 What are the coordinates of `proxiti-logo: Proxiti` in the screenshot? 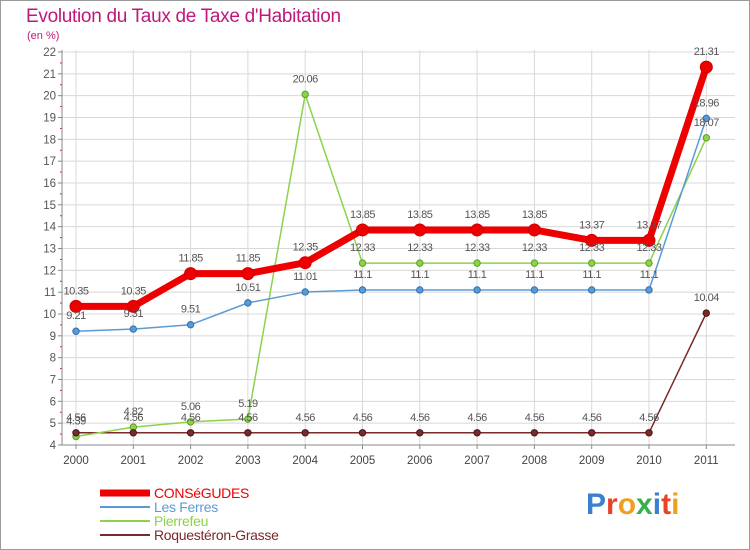 It's located at (632, 505).